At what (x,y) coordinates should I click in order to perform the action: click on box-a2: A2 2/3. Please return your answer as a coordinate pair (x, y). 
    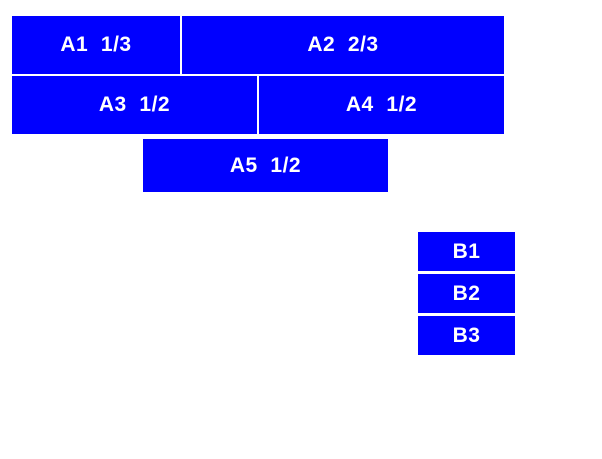
    Looking at the image, I should click on (343, 45).